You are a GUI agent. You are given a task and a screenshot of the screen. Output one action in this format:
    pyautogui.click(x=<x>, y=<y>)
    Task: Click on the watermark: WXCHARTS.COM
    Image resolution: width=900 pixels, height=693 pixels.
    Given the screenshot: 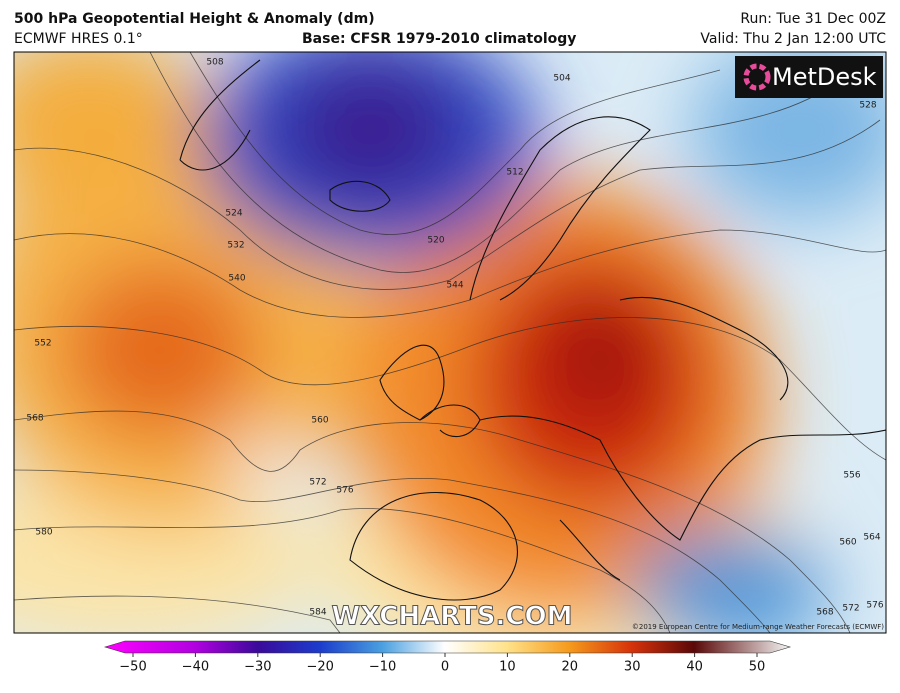 What is the action you would take?
    pyautogui.click(x=451, y=617)
    